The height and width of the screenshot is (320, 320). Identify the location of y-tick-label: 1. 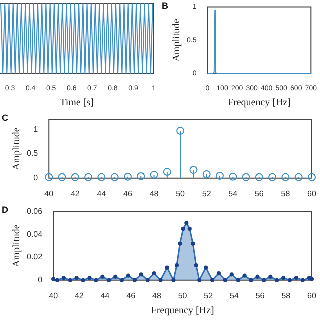
(36, 129).